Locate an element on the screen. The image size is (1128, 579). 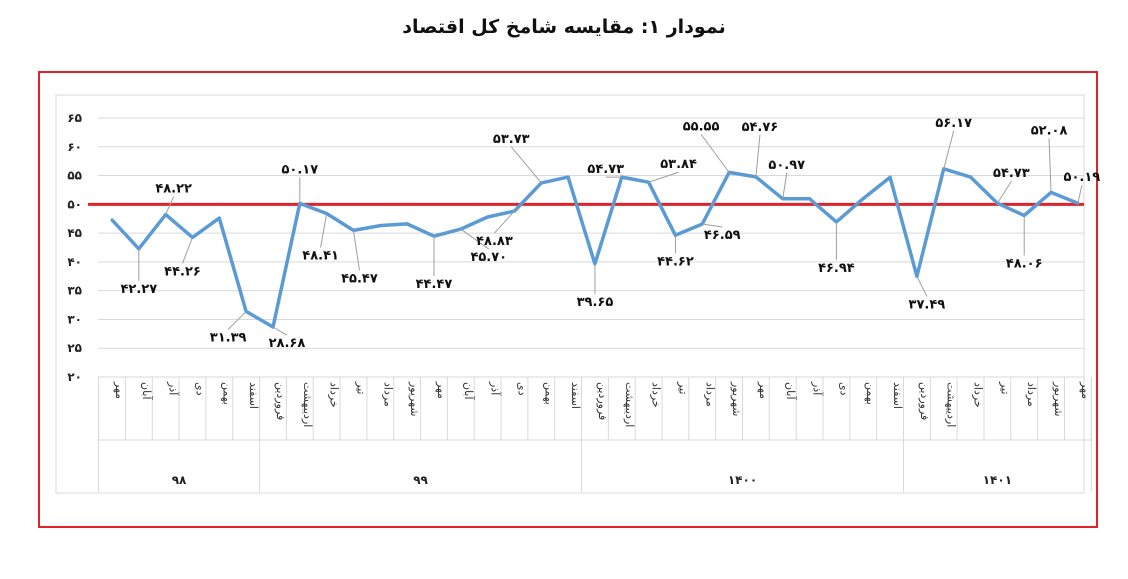
y-tick-label: ۵۵ is located at coordinates (74, 176).